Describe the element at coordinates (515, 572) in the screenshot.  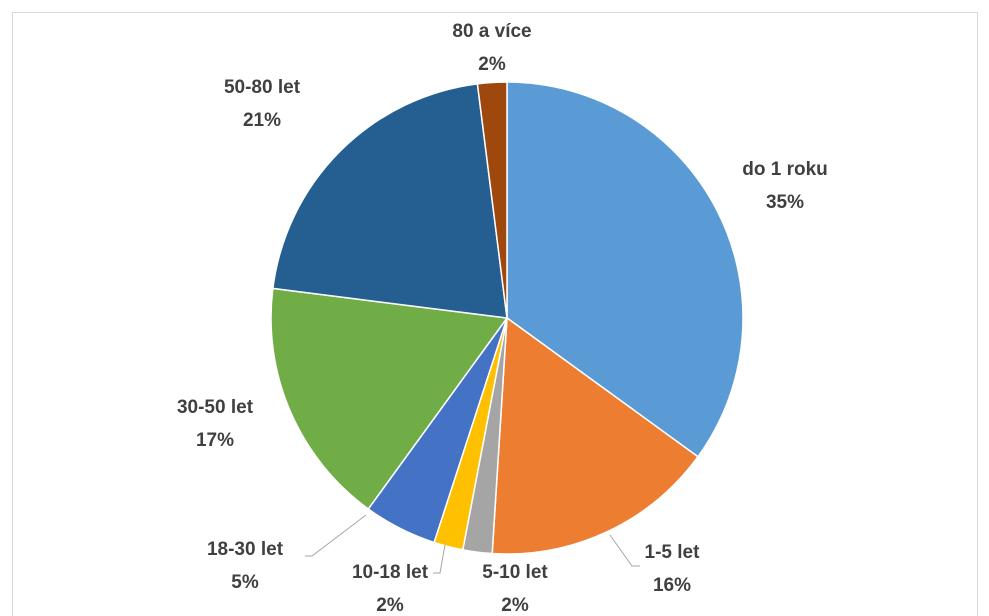
I see `slice-label: 5-10 let` at that location.